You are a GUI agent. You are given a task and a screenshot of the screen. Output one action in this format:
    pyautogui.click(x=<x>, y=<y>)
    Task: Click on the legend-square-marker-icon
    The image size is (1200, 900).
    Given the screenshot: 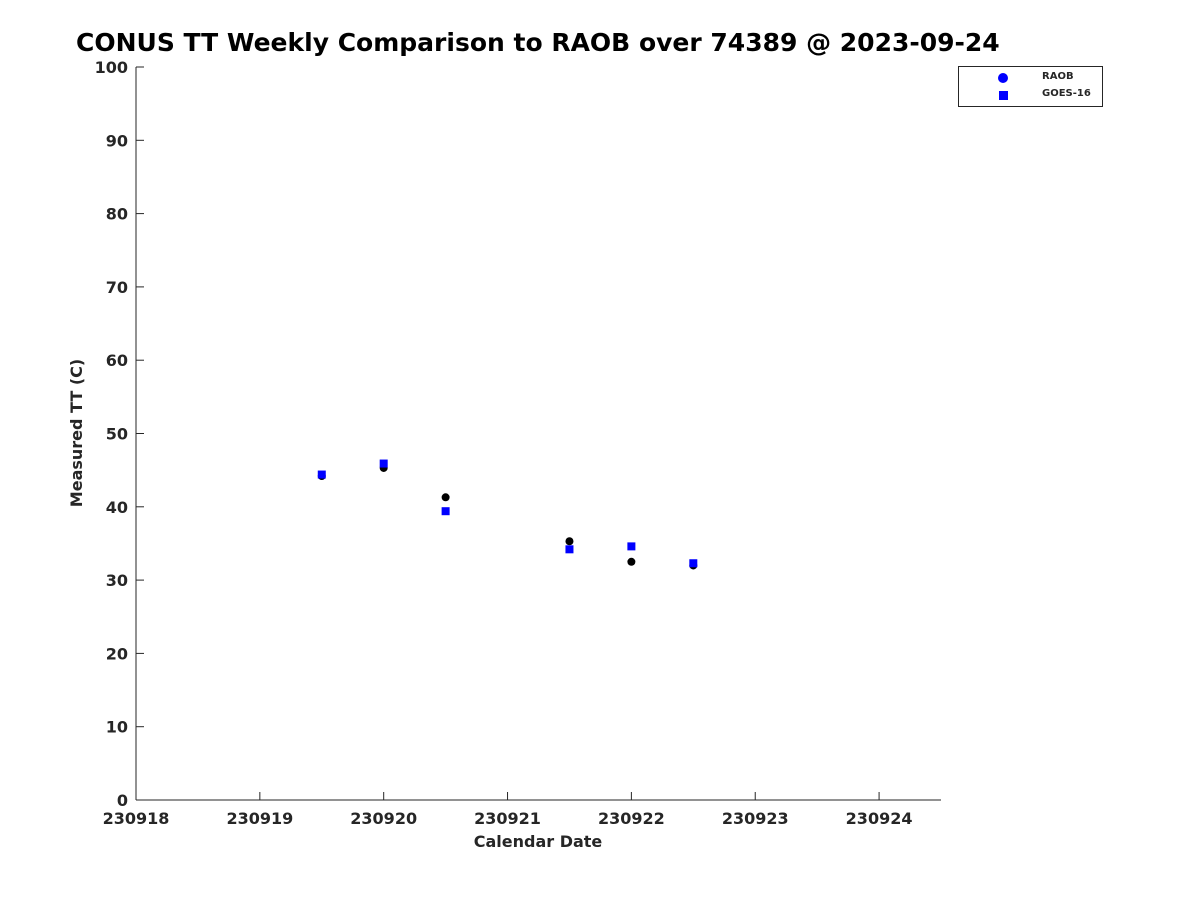 What is the action you would take?
    pyautogui.click(x=1003, y=95)
    